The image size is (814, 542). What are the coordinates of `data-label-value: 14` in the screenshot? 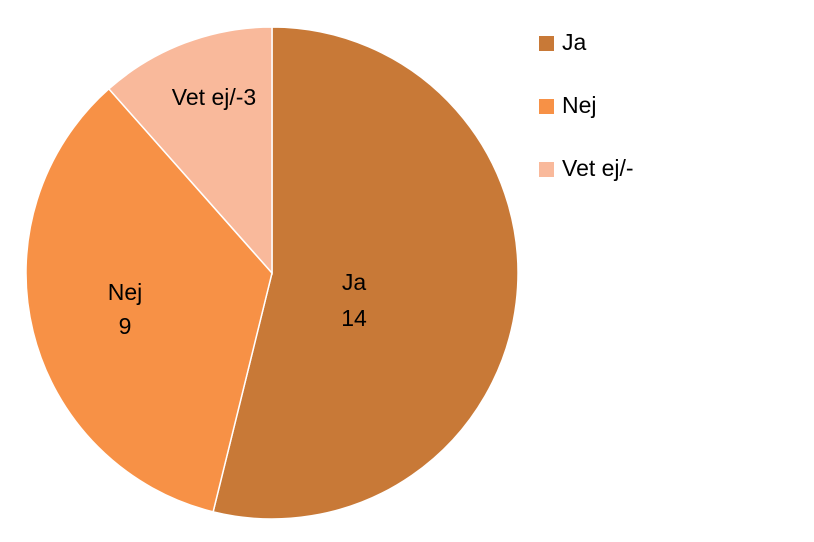 It's located at (354, 318).